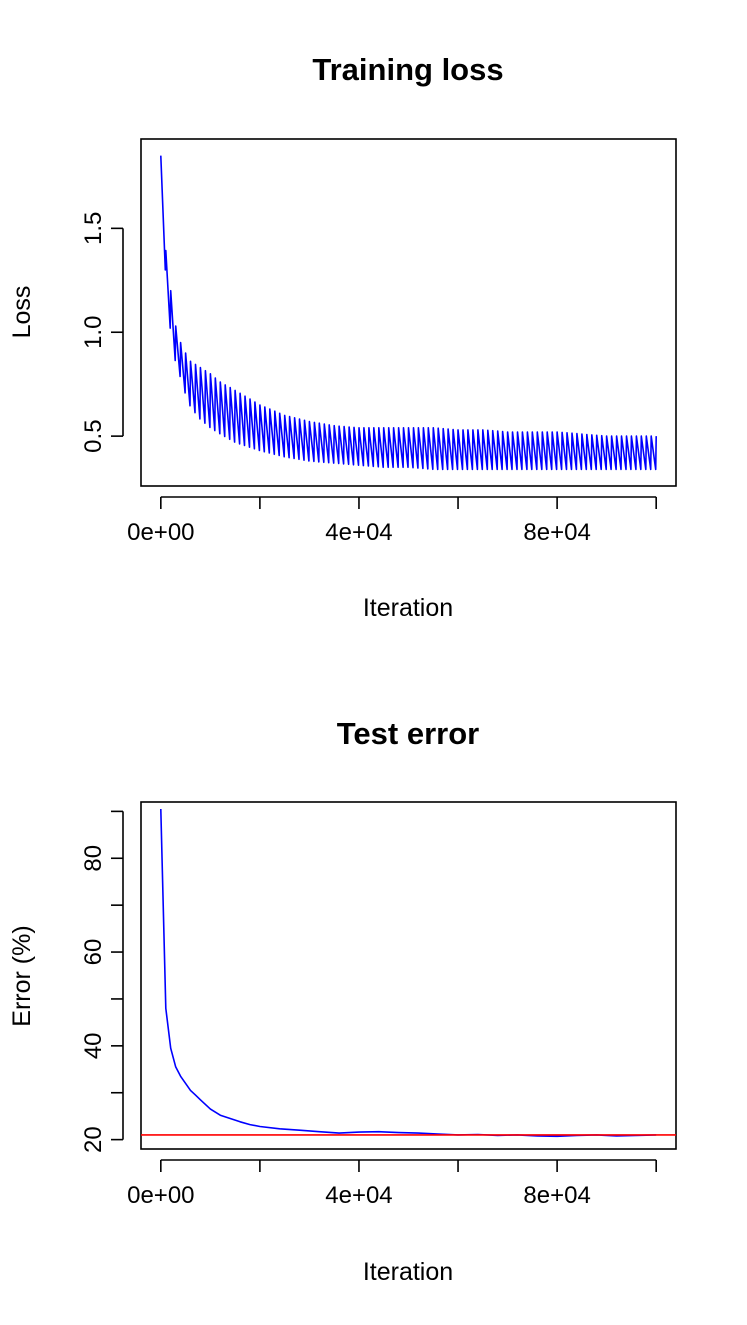  Describe the element at coordinates (93, 1045) in the screenshot. I see `y-tick-label: 40` at that location.